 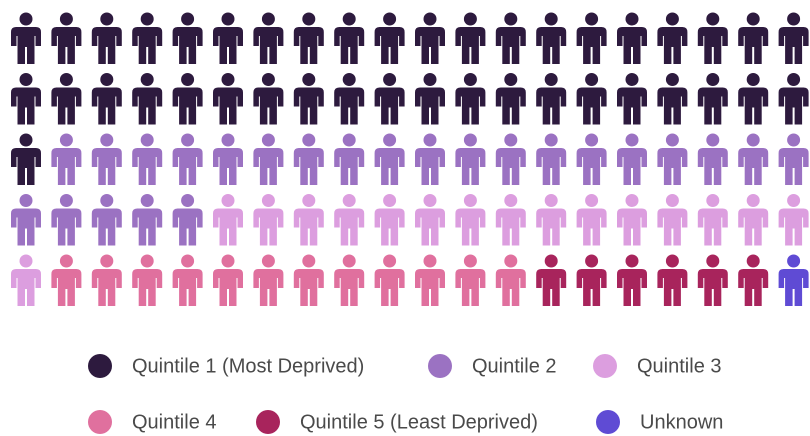 I want to click on legend-label: Unknown, so click(x=681, y=422).